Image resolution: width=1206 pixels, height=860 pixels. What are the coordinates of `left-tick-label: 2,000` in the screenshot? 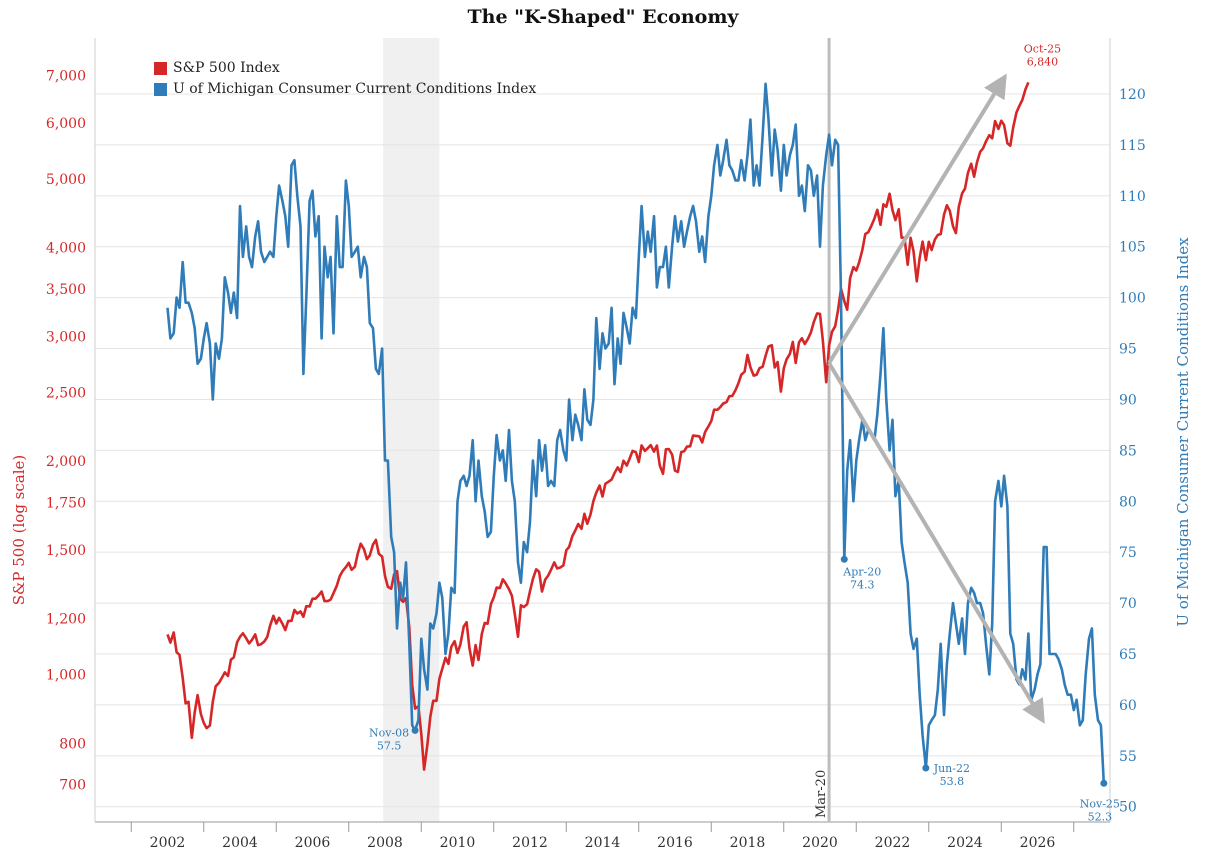 It's located at (66, 462).